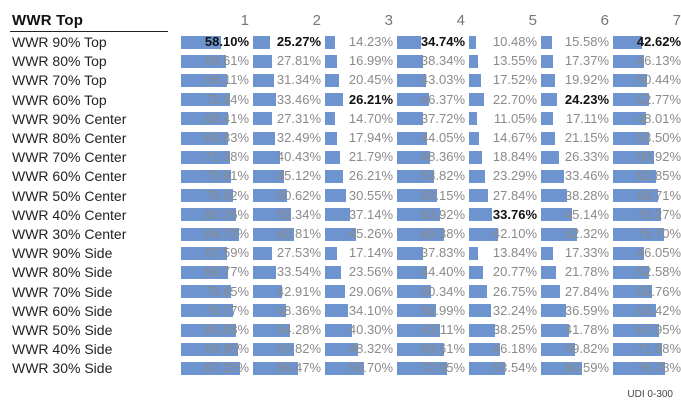  I want to click on cell-value: 69.38%, so click(442, 233).